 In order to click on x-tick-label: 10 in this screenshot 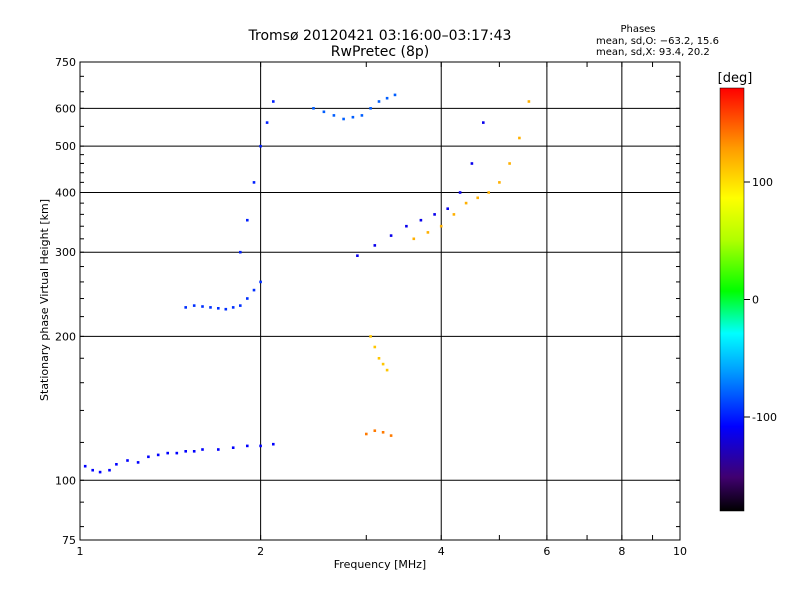, I will do `click(680, 551)`.